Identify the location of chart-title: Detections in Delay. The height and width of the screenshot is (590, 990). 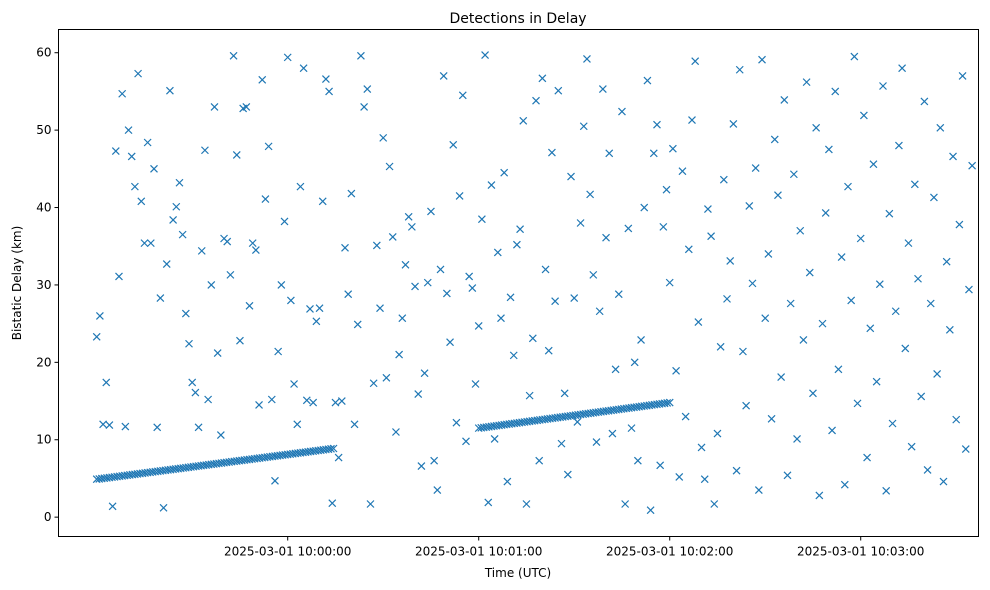
(517, 19).